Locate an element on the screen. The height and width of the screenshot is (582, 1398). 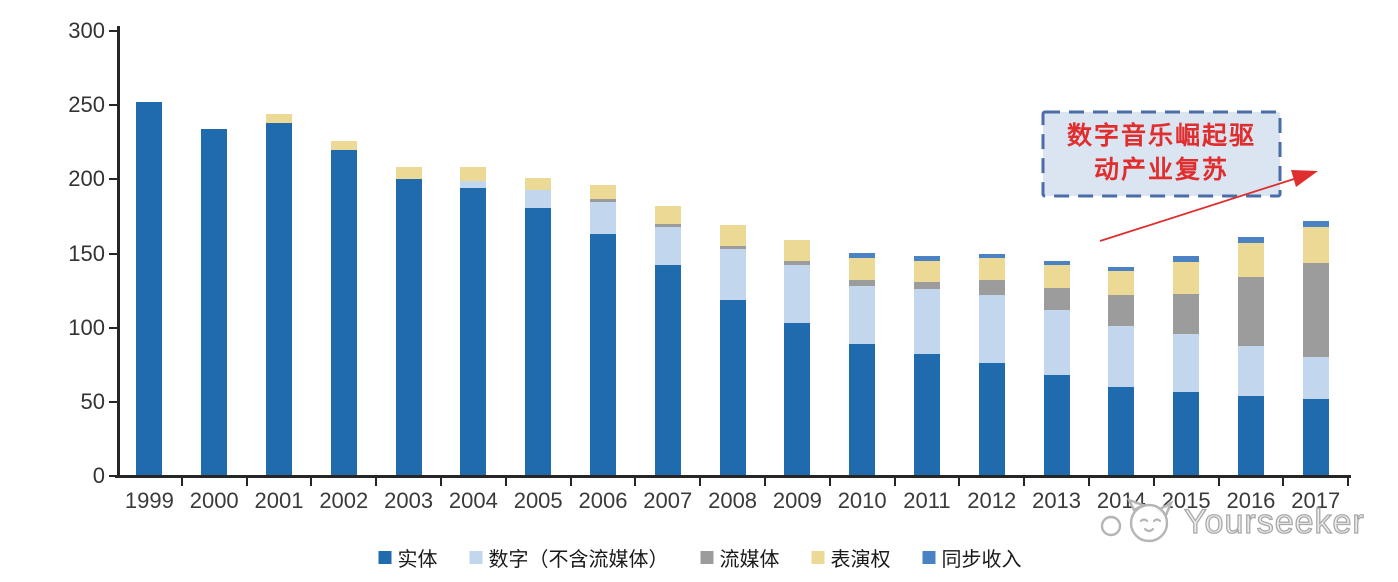
x-tick-label: 2013 is located at coordinates (1057, 500).